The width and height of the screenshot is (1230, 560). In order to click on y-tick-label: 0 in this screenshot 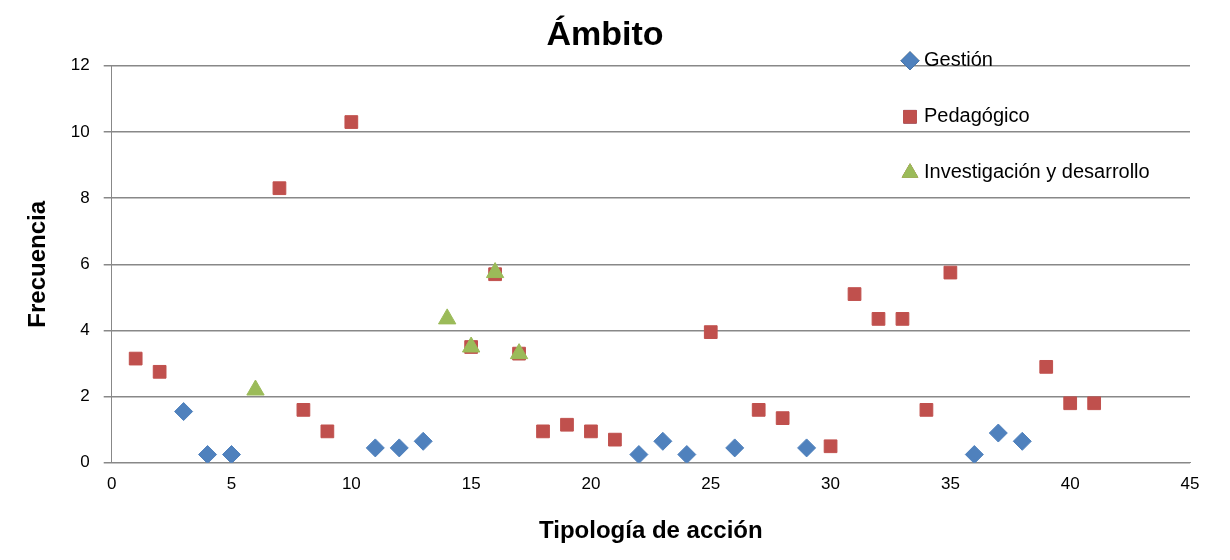, I will do `click(85, 462)`.